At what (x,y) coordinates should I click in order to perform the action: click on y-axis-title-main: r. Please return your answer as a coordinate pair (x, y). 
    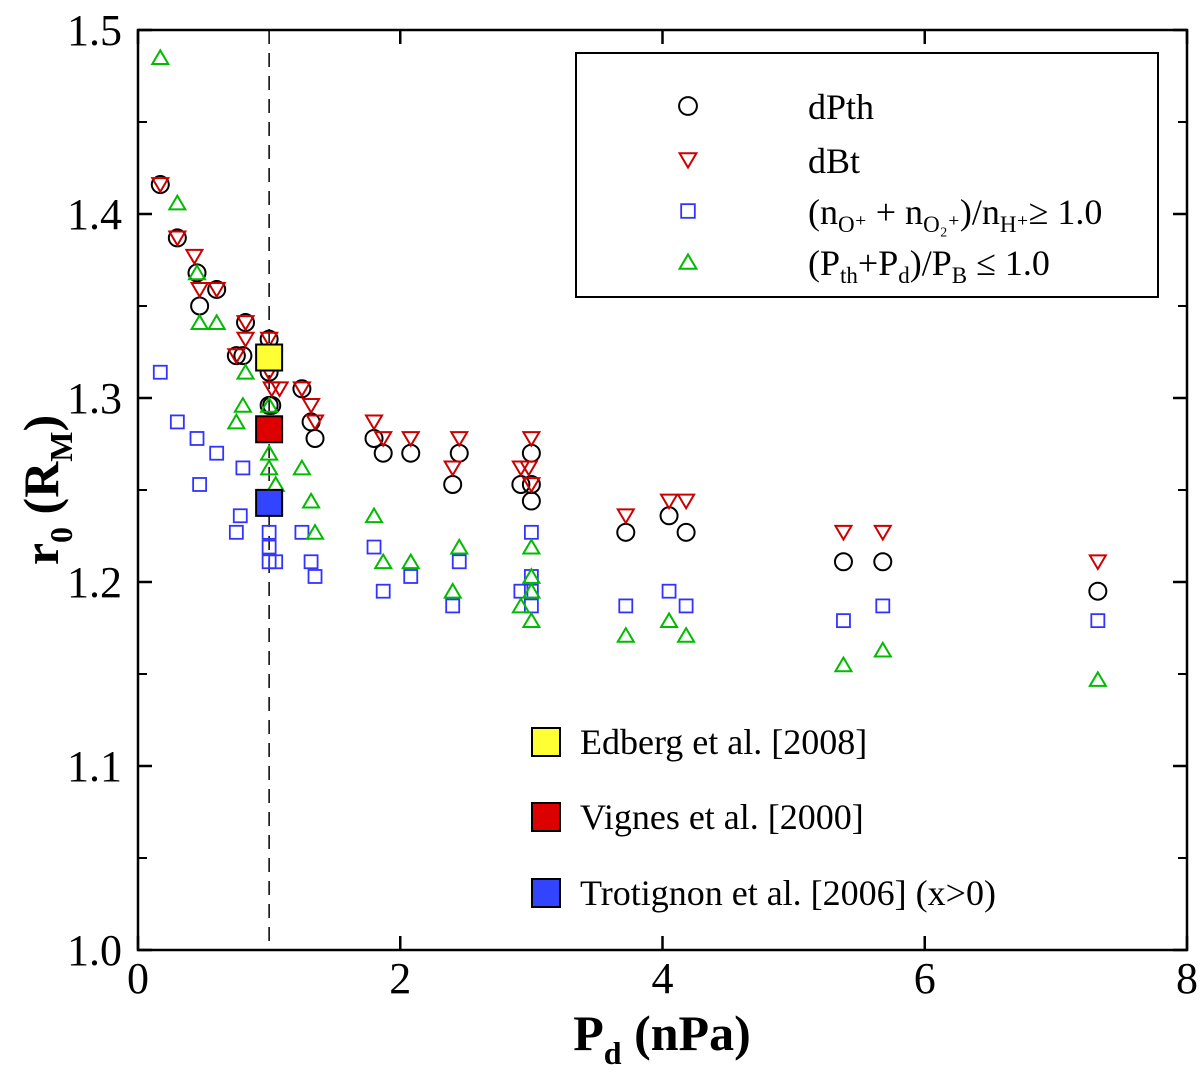
    Looking at the image, I should click on (41, 554).